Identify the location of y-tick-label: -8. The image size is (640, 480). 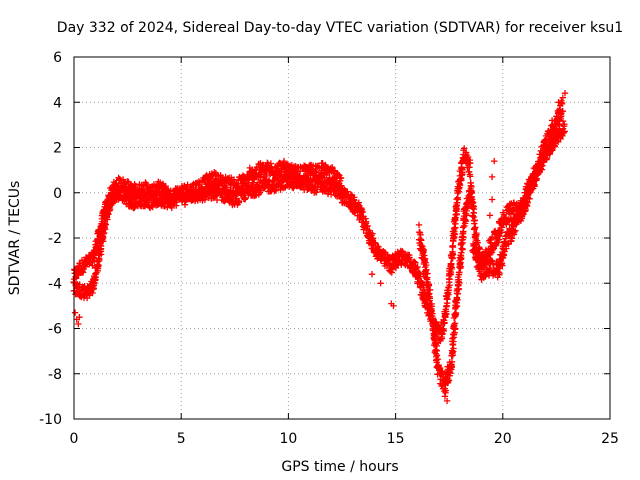
(55, 375).